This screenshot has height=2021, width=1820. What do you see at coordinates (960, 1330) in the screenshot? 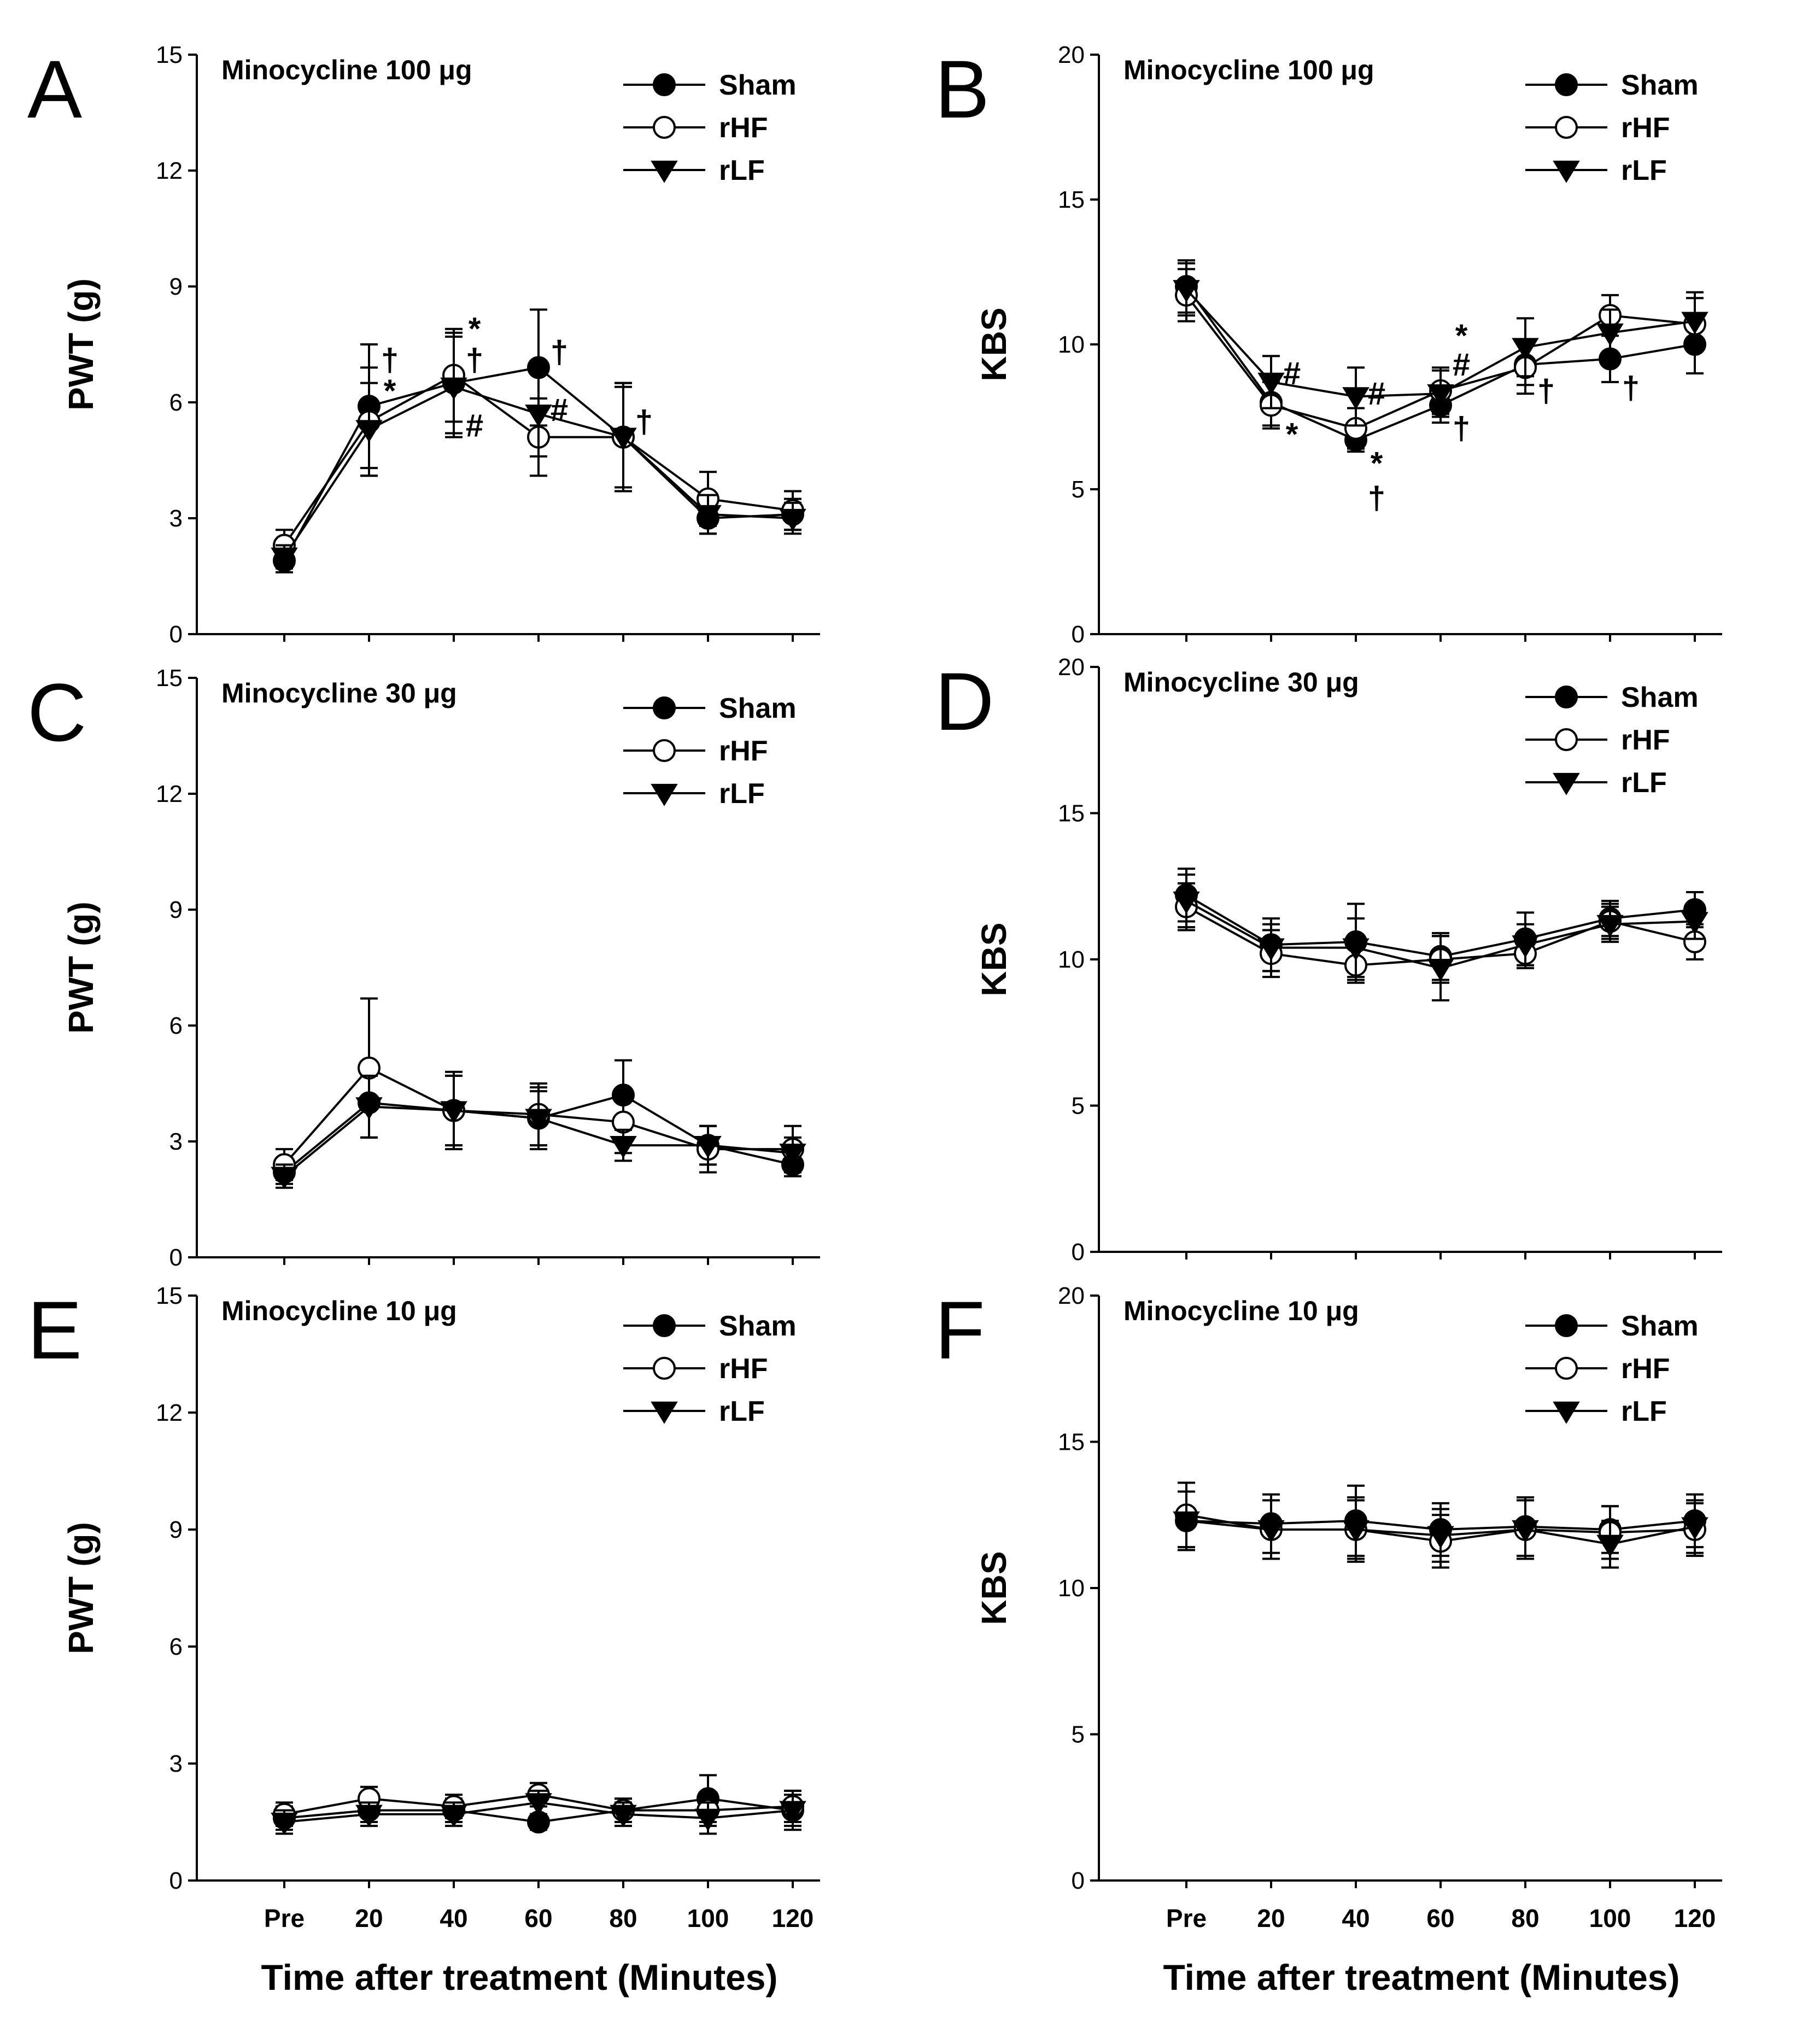
I see `panel-letter: F` at bounding box center [960, 1330].